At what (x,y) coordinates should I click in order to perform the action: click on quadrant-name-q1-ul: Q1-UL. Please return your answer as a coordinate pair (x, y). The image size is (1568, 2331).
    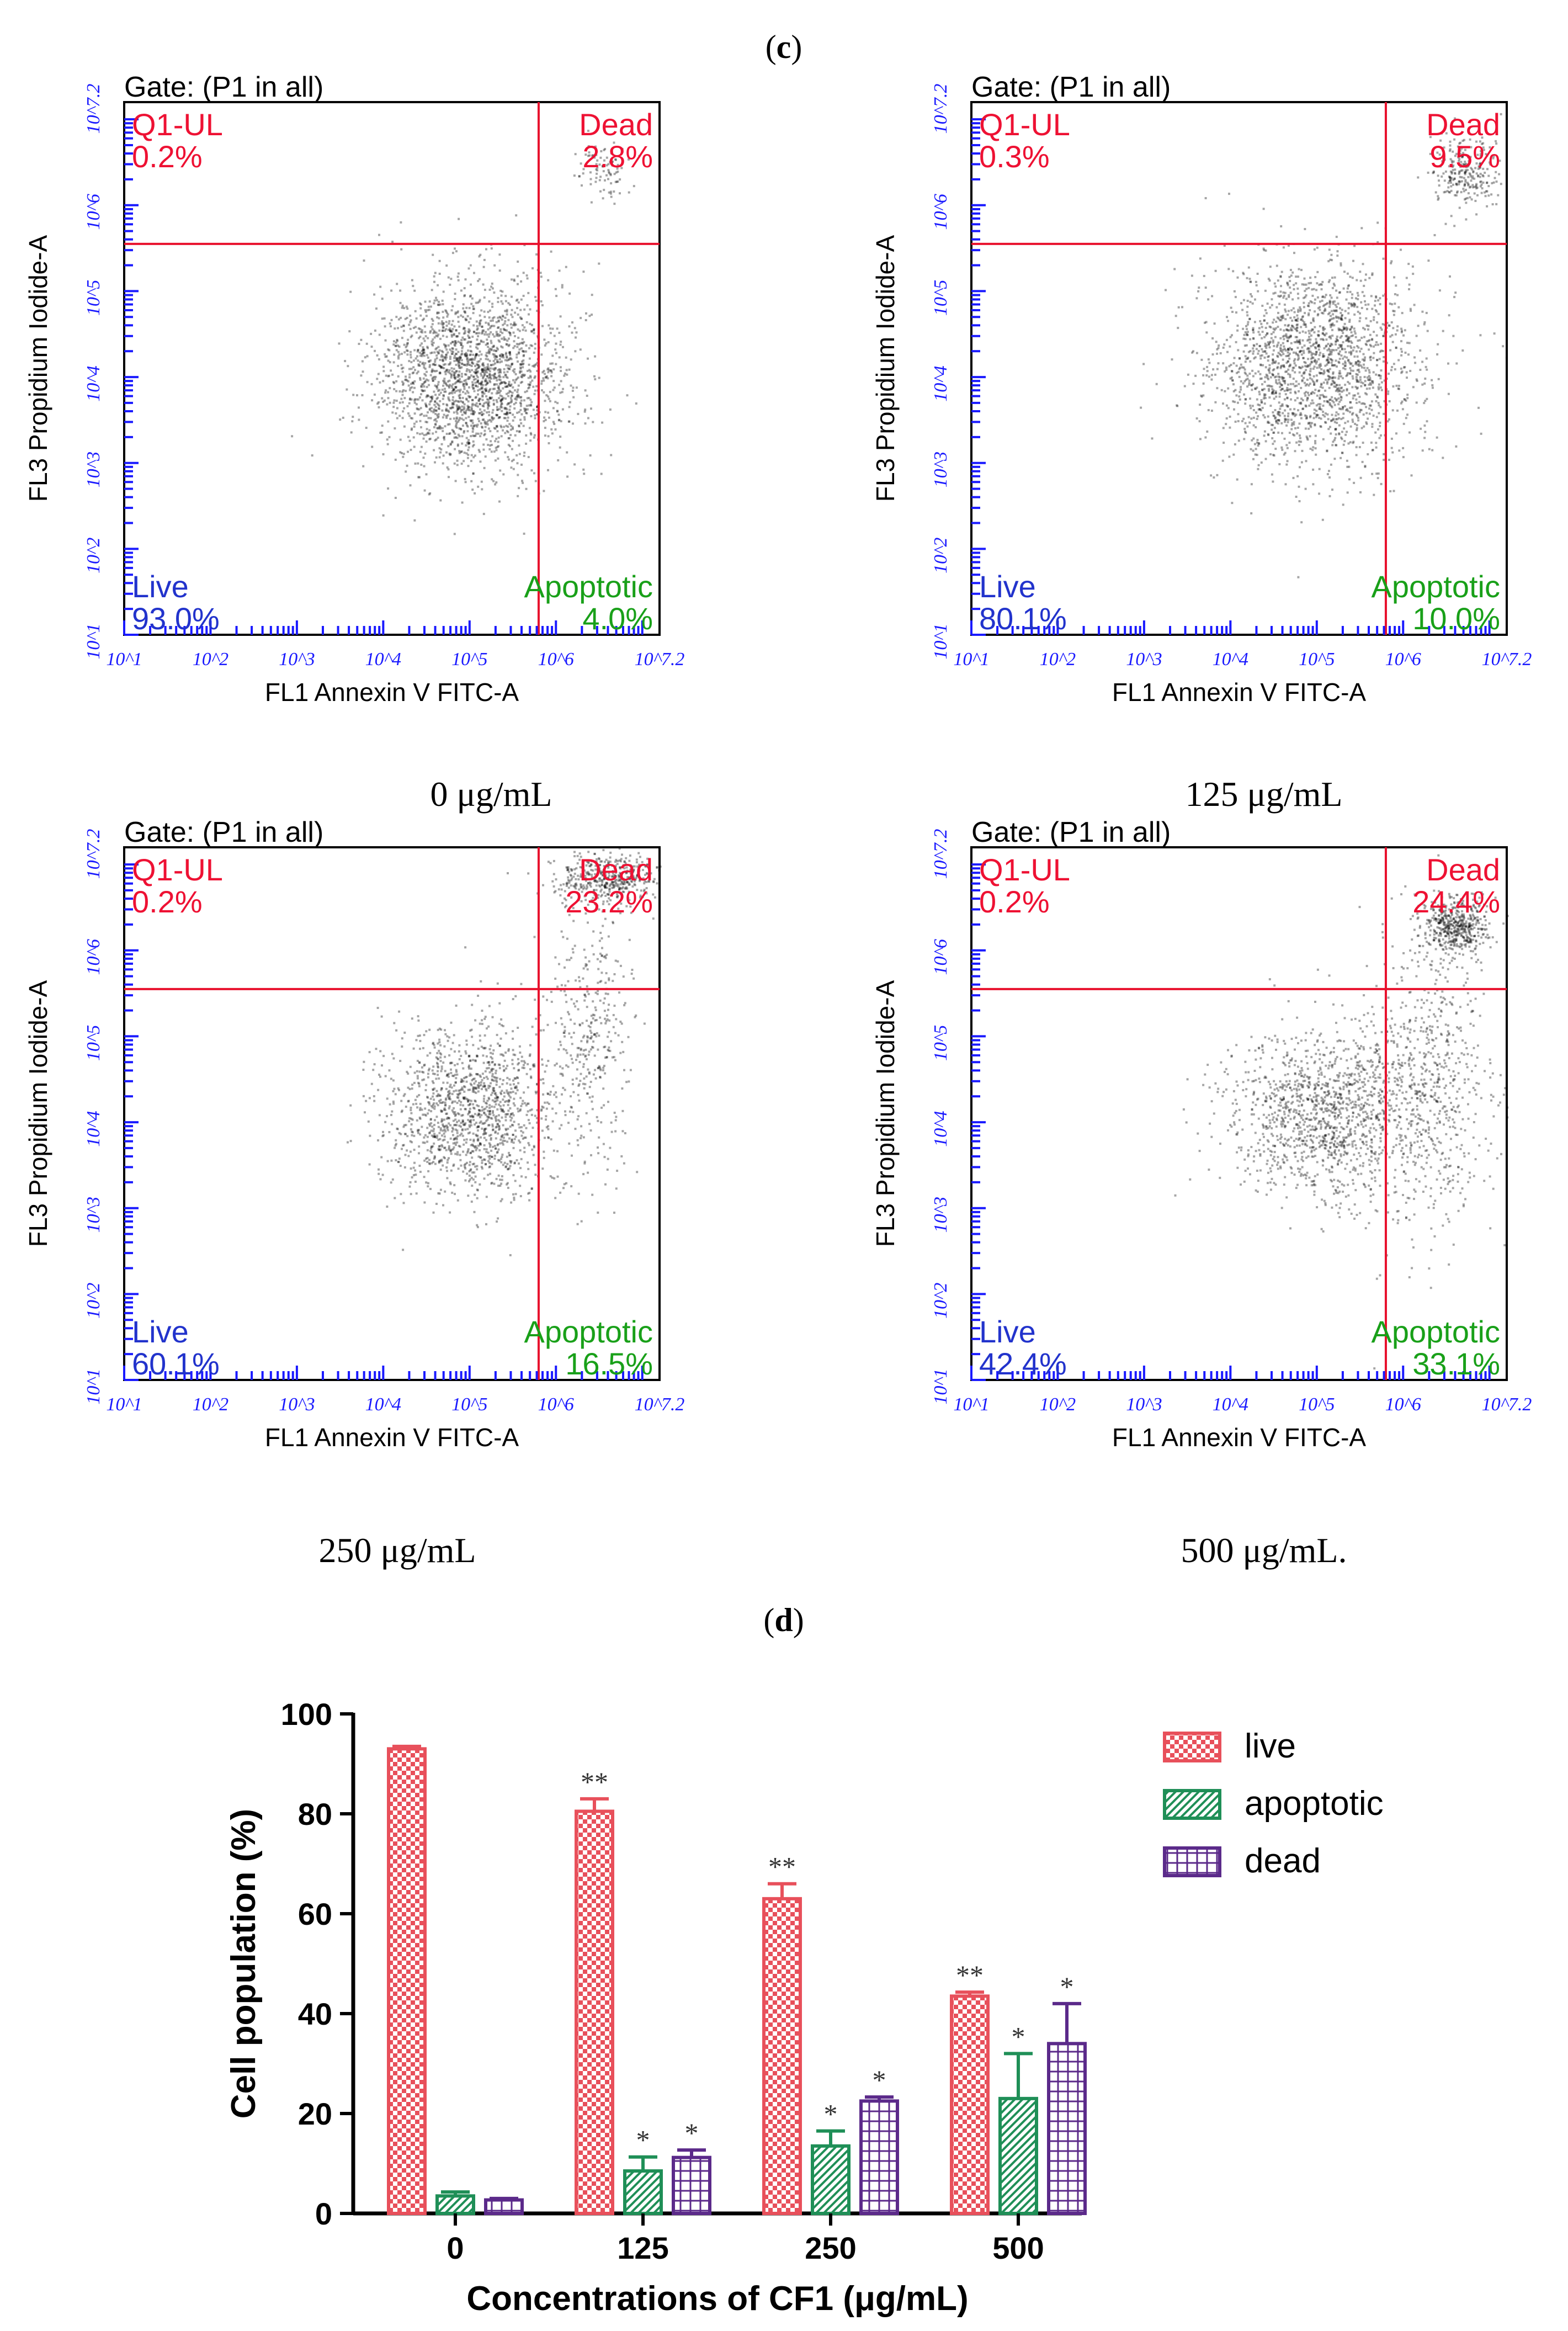
    Looking at the image, I should click on (177, 124).